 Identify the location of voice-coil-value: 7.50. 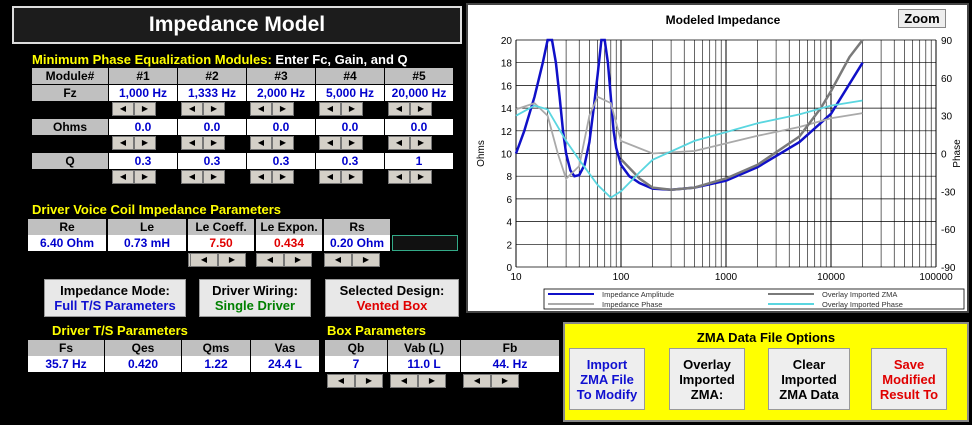
(221, 243).